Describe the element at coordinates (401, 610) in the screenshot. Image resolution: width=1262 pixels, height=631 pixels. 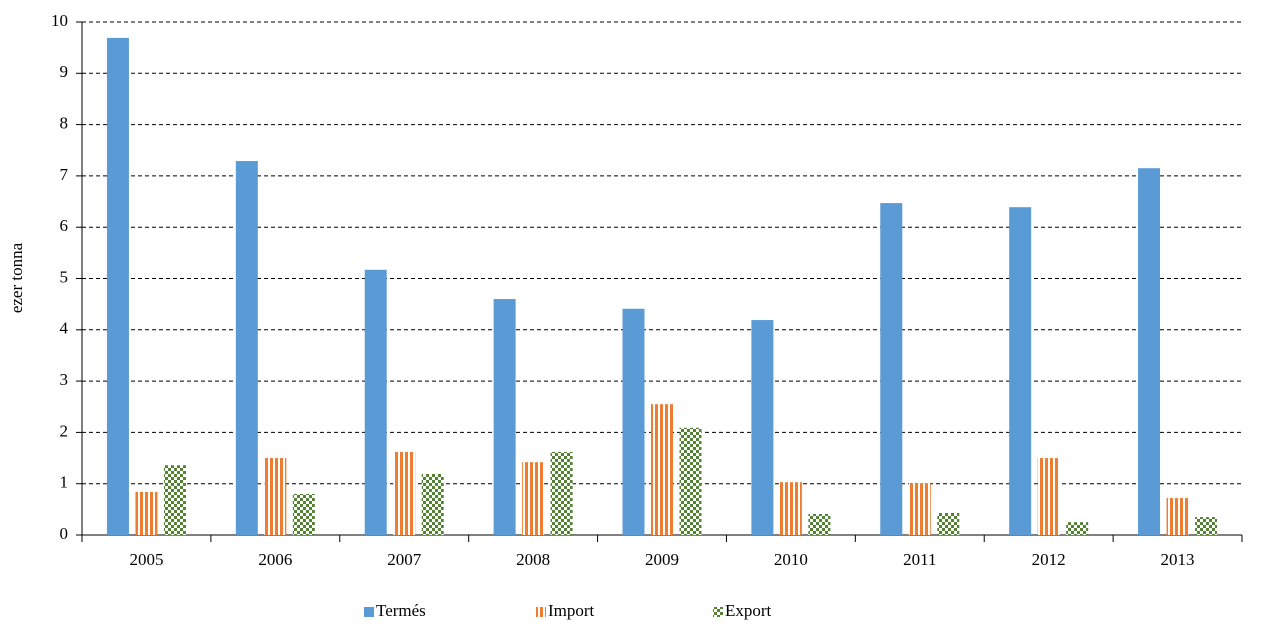
I see `legend-label: Termés` at that location.